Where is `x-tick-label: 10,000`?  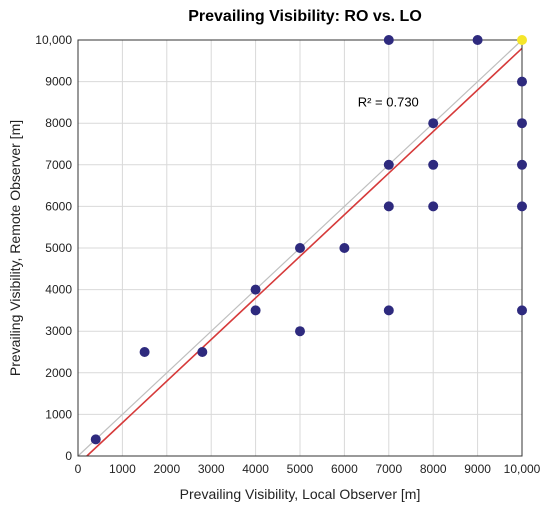
x-tick-label: 10,000 is located at coordinates (522, 469).